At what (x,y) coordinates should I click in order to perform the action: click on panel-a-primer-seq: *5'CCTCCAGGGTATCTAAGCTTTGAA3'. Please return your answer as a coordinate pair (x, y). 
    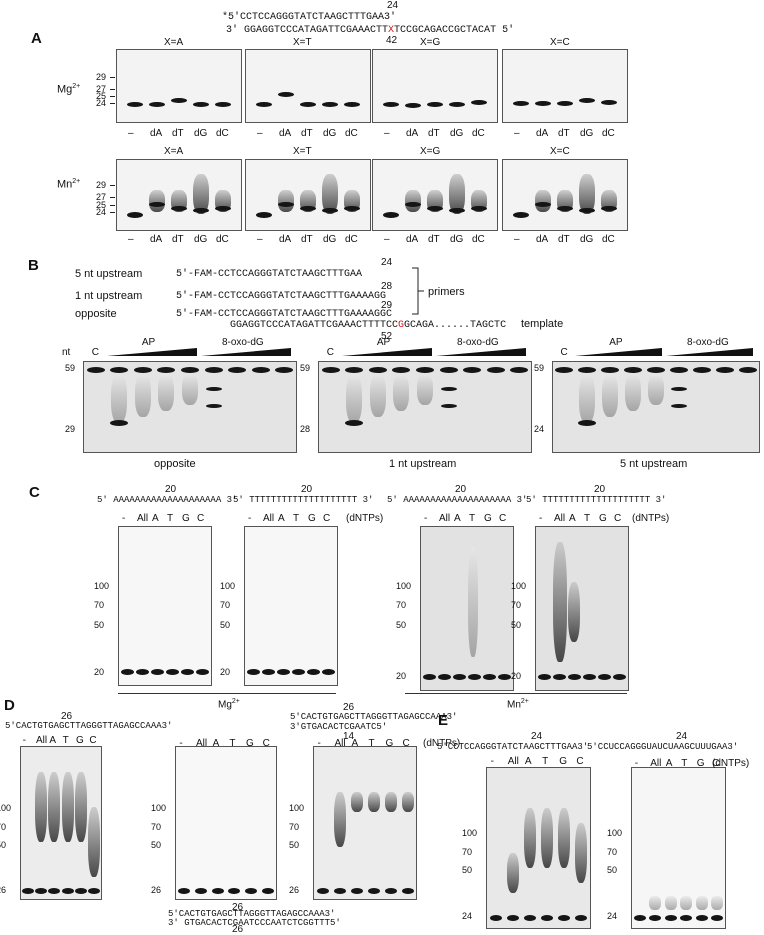
    Looking at the image, I should click on (309, 17).